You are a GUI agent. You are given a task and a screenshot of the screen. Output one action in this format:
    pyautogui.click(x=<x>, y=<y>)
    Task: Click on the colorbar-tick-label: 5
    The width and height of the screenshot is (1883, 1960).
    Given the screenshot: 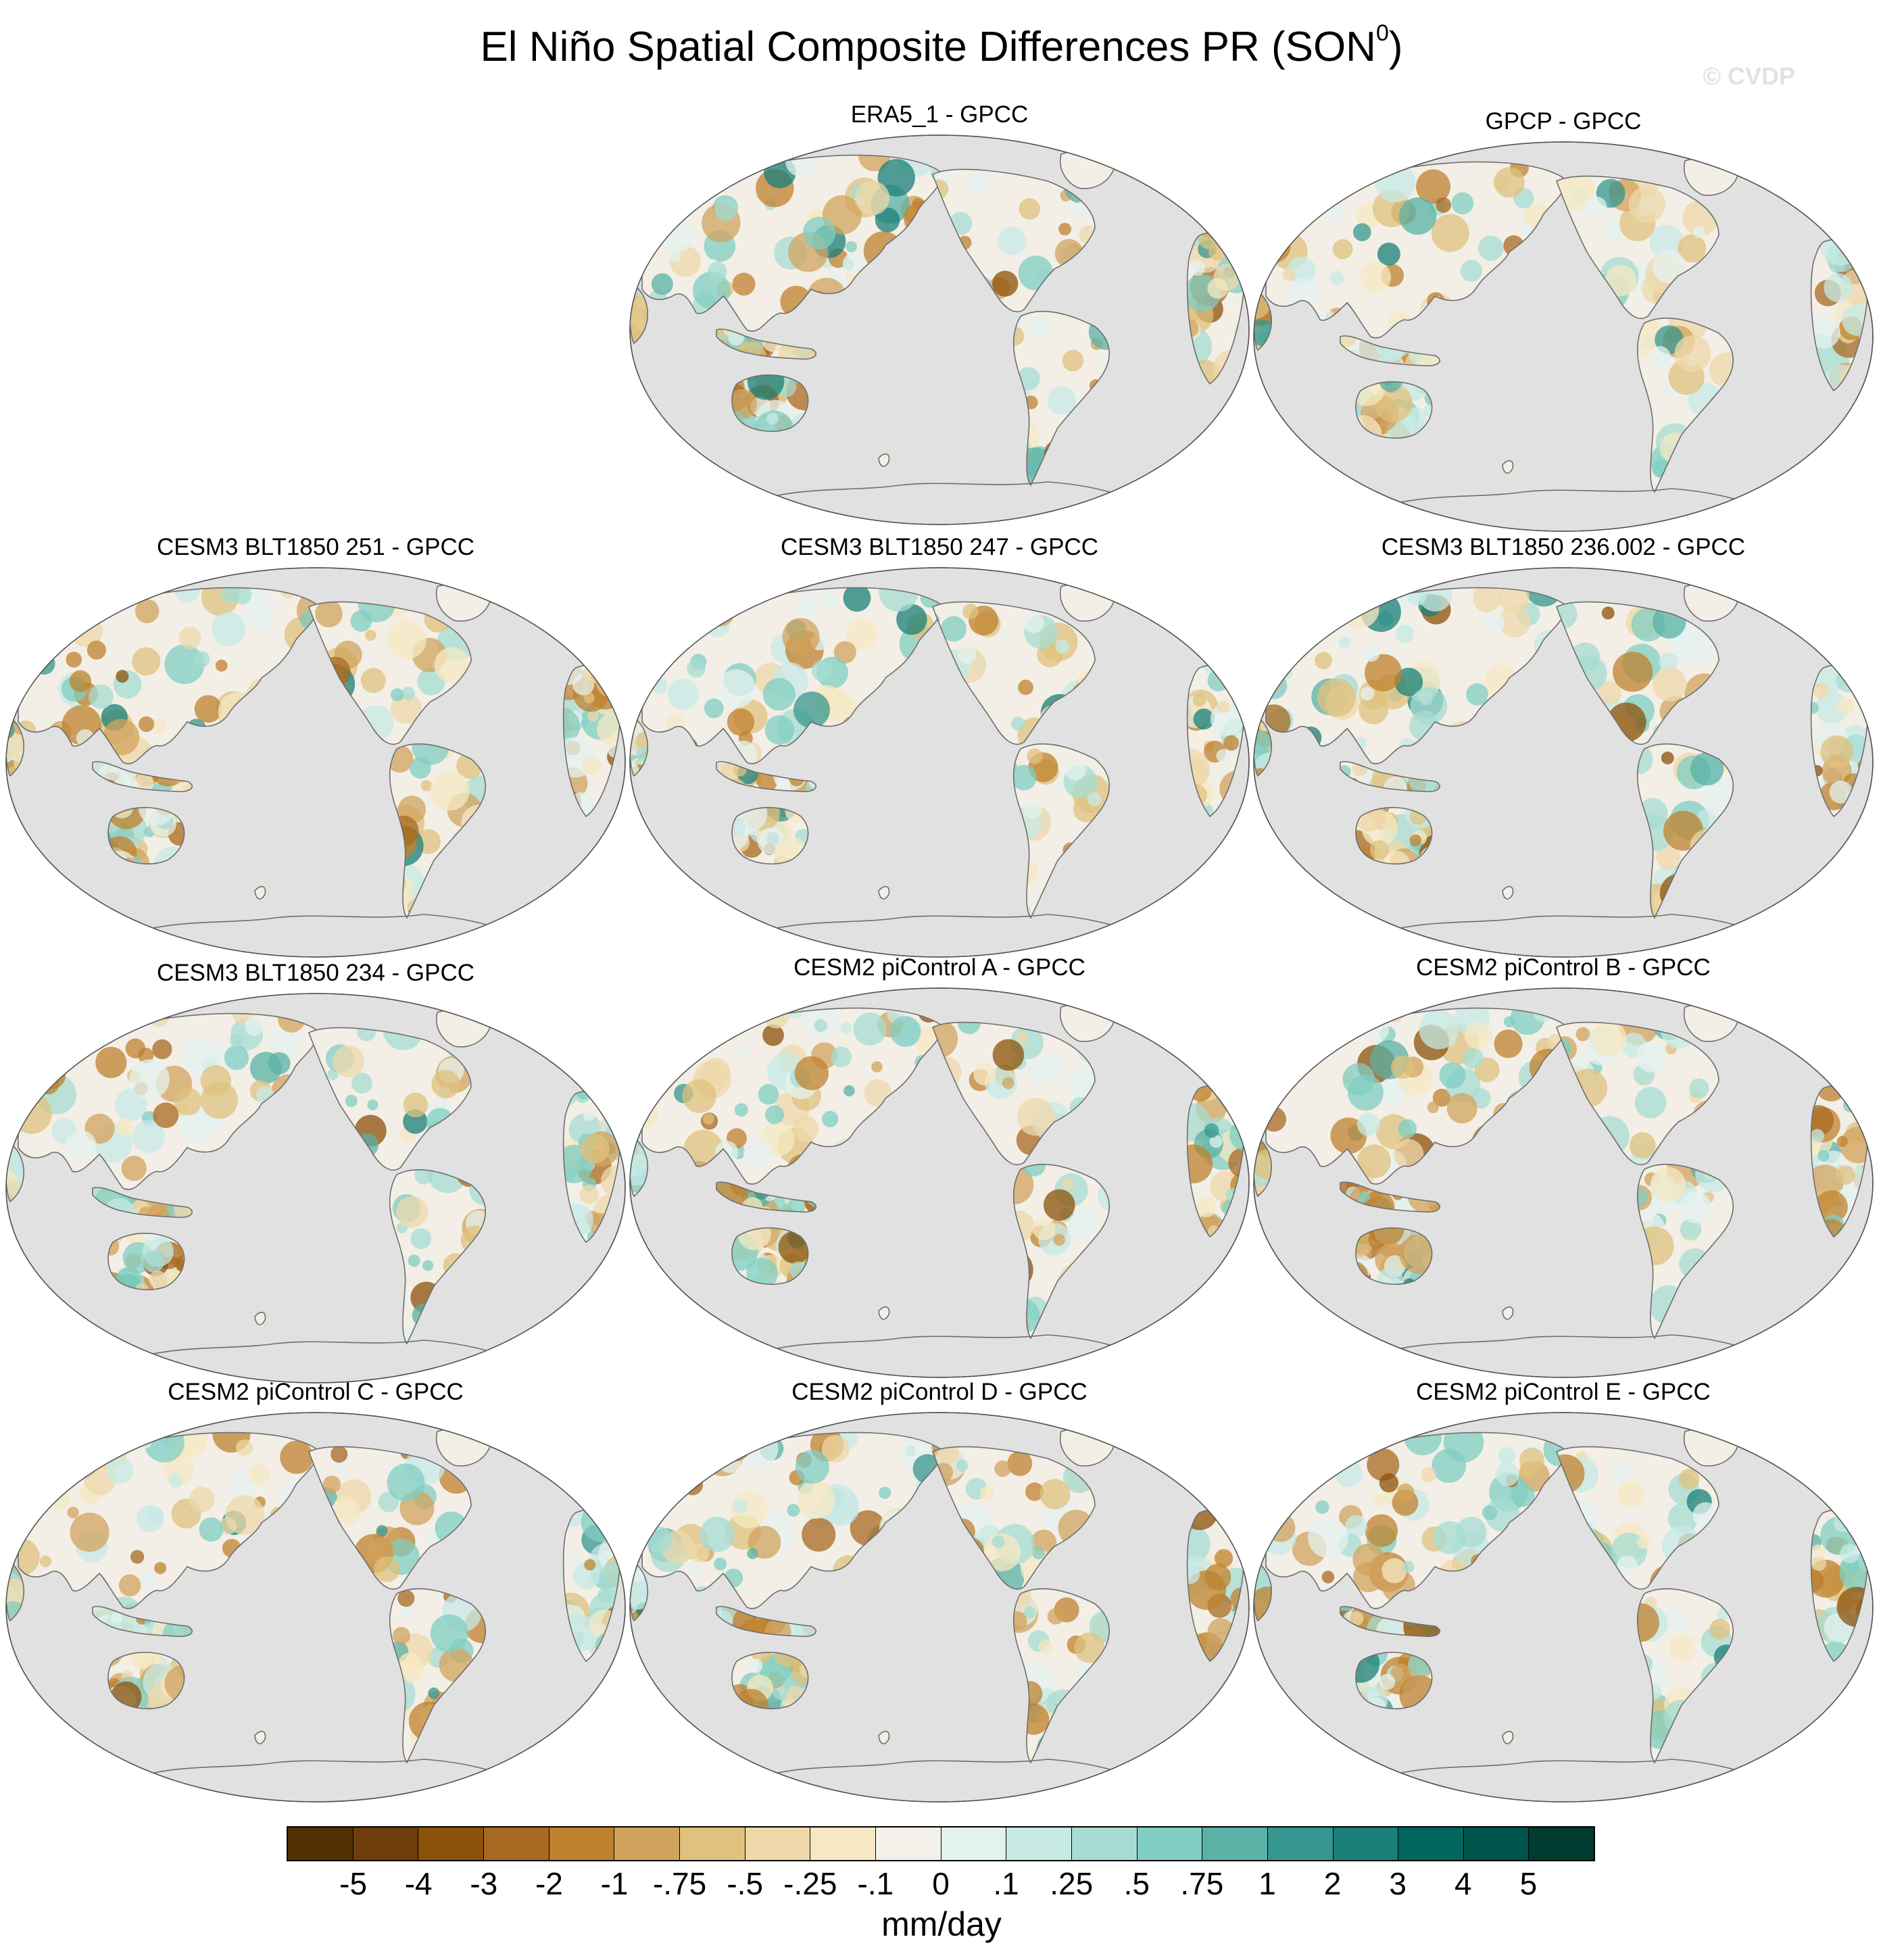 What is the action you would take?
    pyautogui.click(x=1529, y=1883)
    